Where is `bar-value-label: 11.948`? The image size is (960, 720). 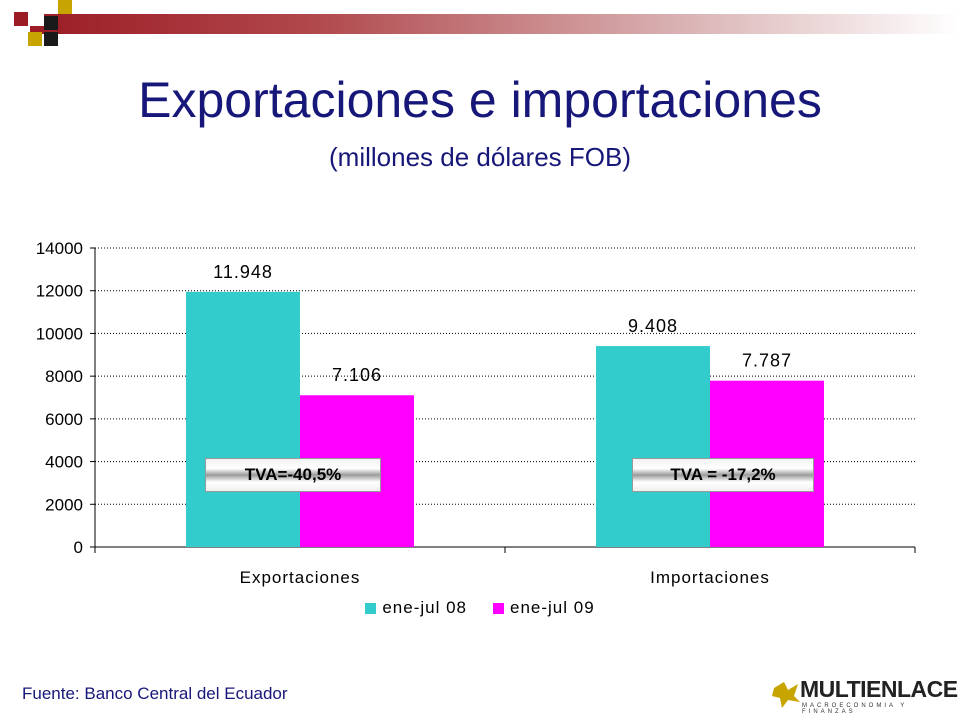
bar-value-label: 11.948 is located at coordinates (243, 272).